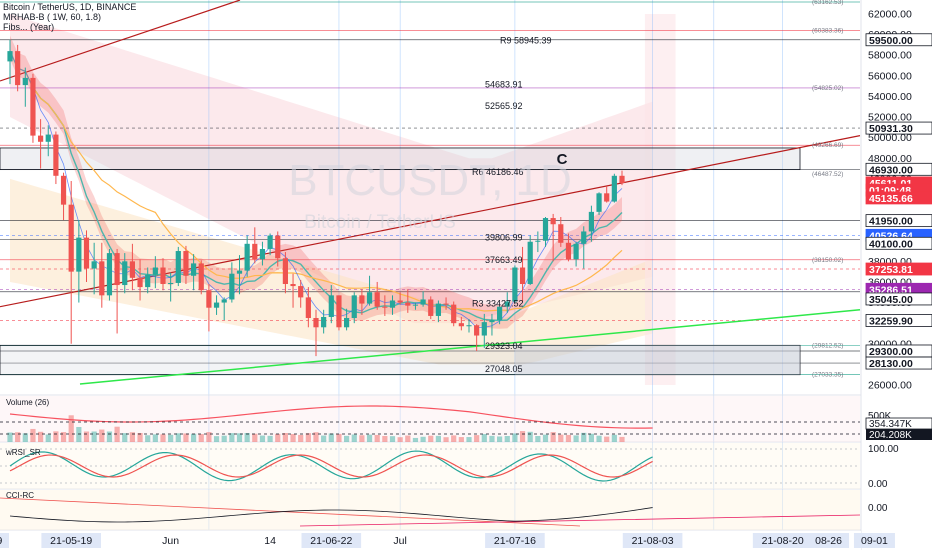 This screenshot has height=555, width=932. What do you see at coordinates (430, 419) in the screenshot?
I see `volume-pane: Volume (26)` at bounding box center [430, 419].